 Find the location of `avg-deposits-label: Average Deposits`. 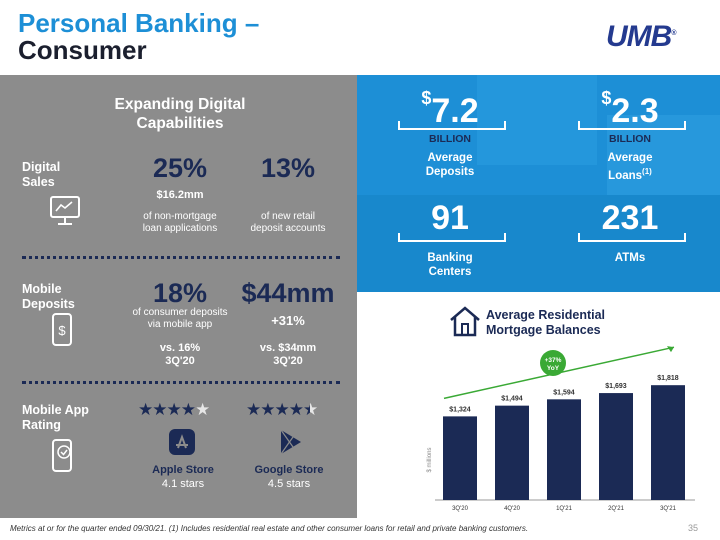

avg-deposits-label: Average Deposits is located at coordinates (450, 165).